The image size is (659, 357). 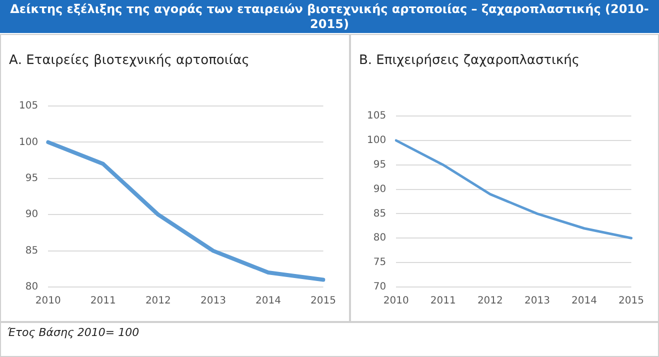 What do you see at coordinates (379, 287) in the screenshot?
I see `y-tick-label: 70` at bounding box center [379, 287].